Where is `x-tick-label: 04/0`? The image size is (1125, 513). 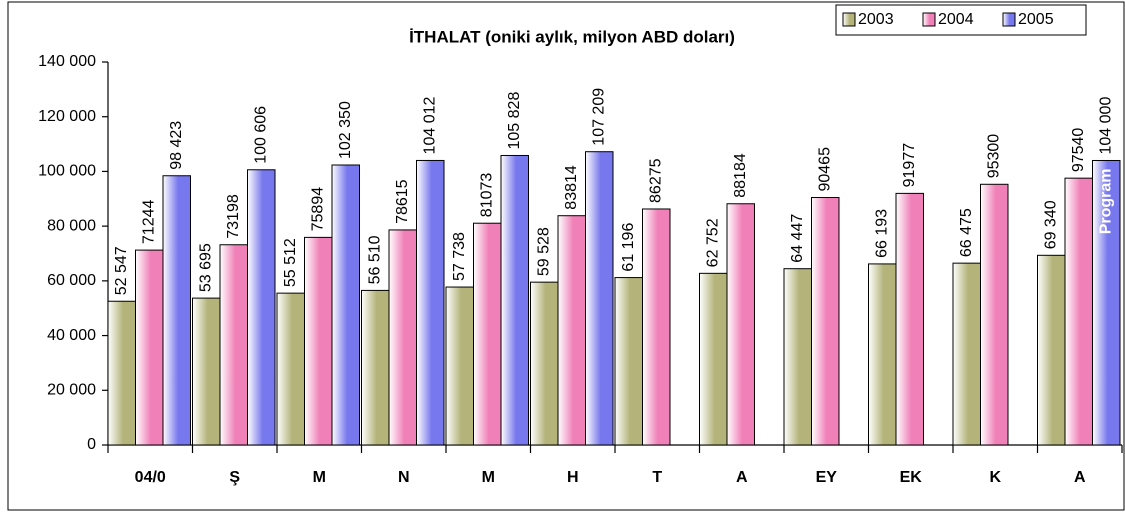 x-tick-label: 04/0 is located at coordinates (150, 477).